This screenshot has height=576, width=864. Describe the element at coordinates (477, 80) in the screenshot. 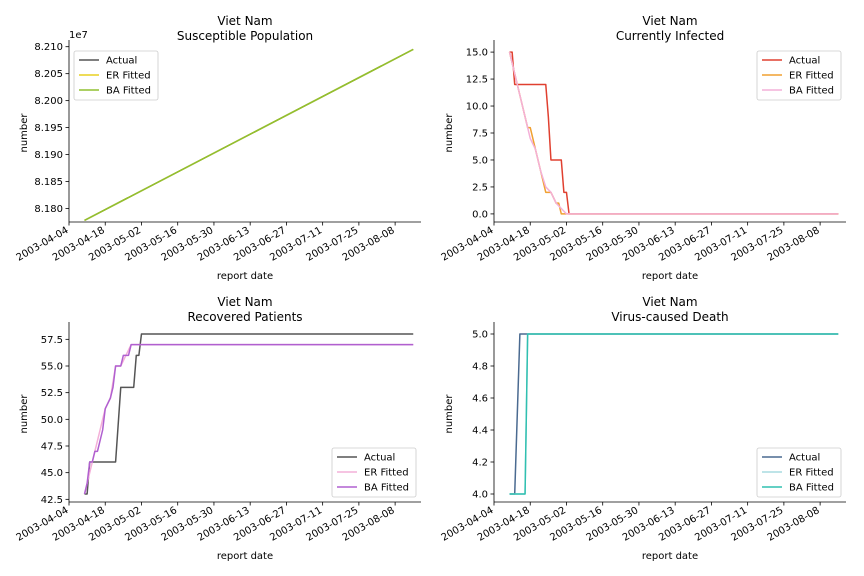

I see `y-tick-label: 12.5` at that location.